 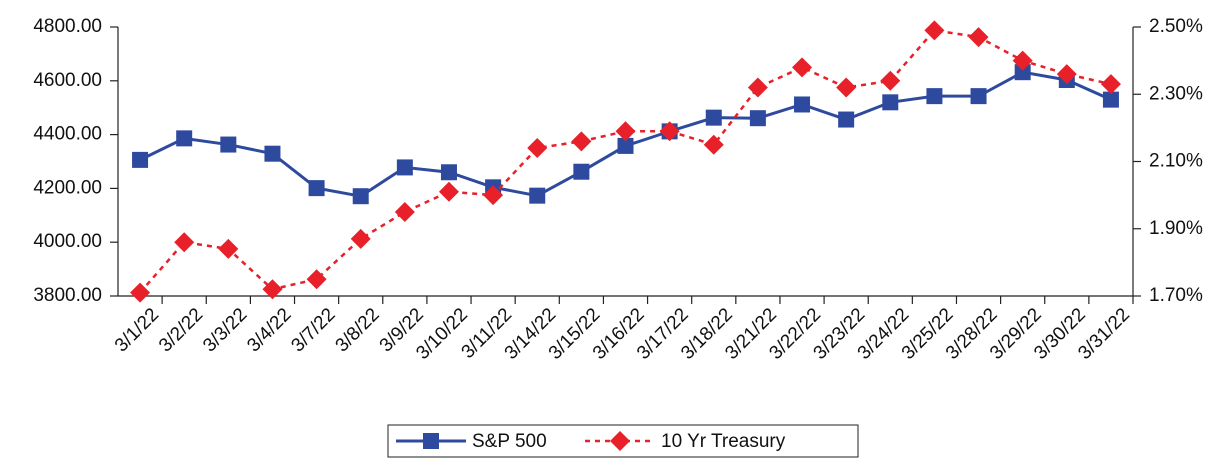 I want to click on y2-tick-label: 1.70%, so click(x=1176, y=295).